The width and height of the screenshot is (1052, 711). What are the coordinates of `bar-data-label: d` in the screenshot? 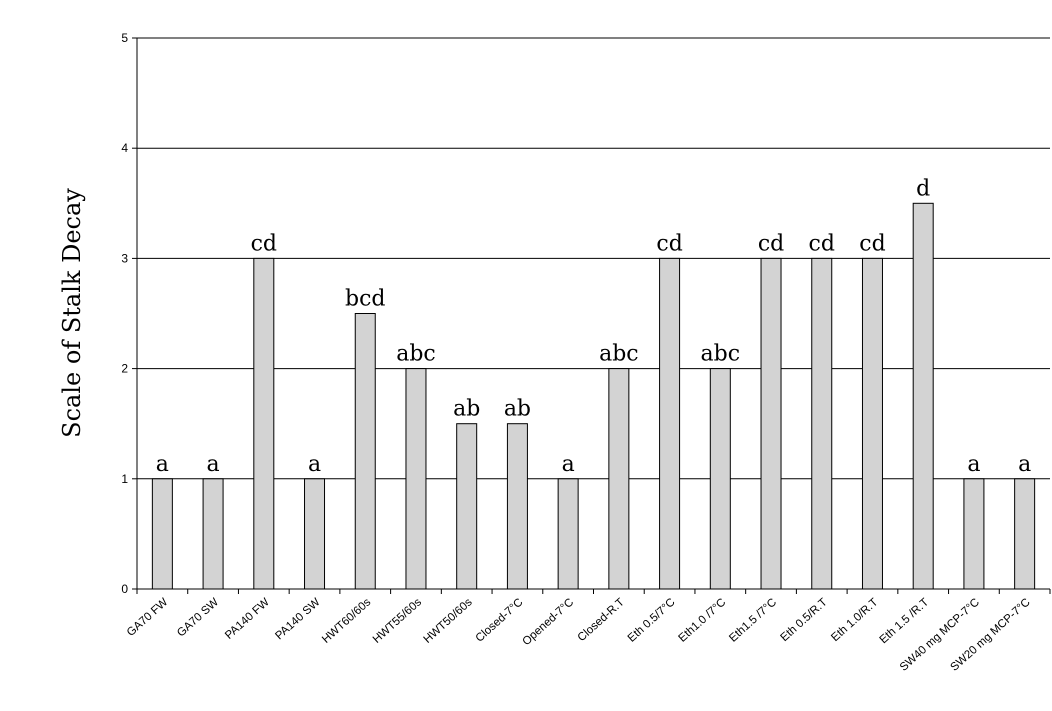 It's located at (923, 188).